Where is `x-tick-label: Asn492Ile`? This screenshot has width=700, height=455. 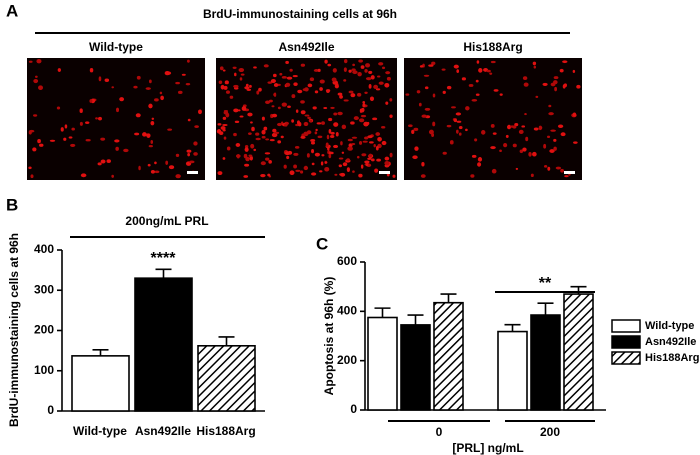
x-tick-label: Asn492Ile is located at coordinates (163, 431).